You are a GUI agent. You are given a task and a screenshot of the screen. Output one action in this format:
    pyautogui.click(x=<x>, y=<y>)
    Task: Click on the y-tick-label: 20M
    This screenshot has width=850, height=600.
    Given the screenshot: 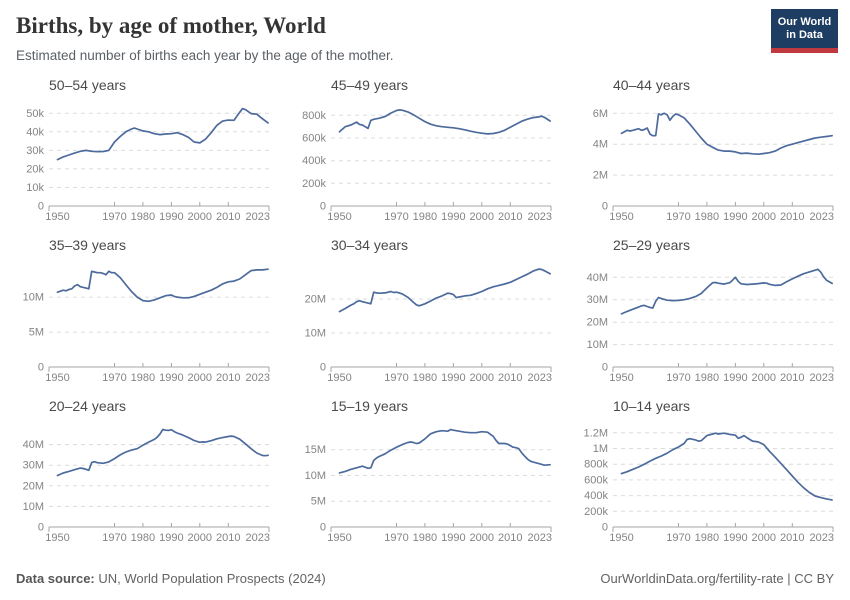 What is the action you would take?
    pyautogui.click(x=315, y=299)
    